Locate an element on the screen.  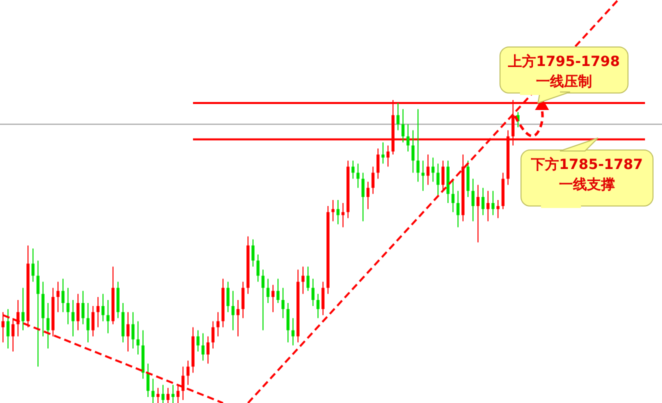
annotation: 下方1785-1787 一线支撑 is located at coordinates (586, 174).